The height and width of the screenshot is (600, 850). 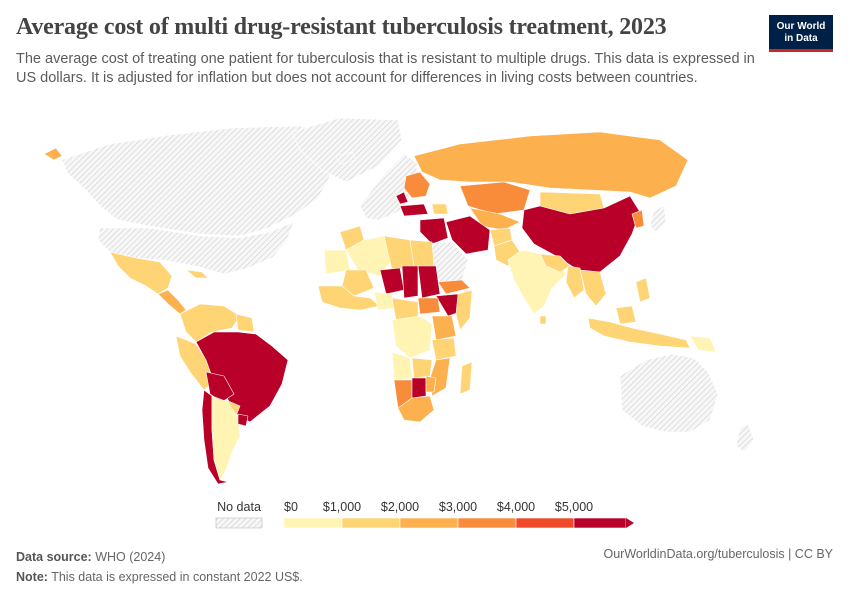 I want to click on region-moldova, so click(x=402, y=198).